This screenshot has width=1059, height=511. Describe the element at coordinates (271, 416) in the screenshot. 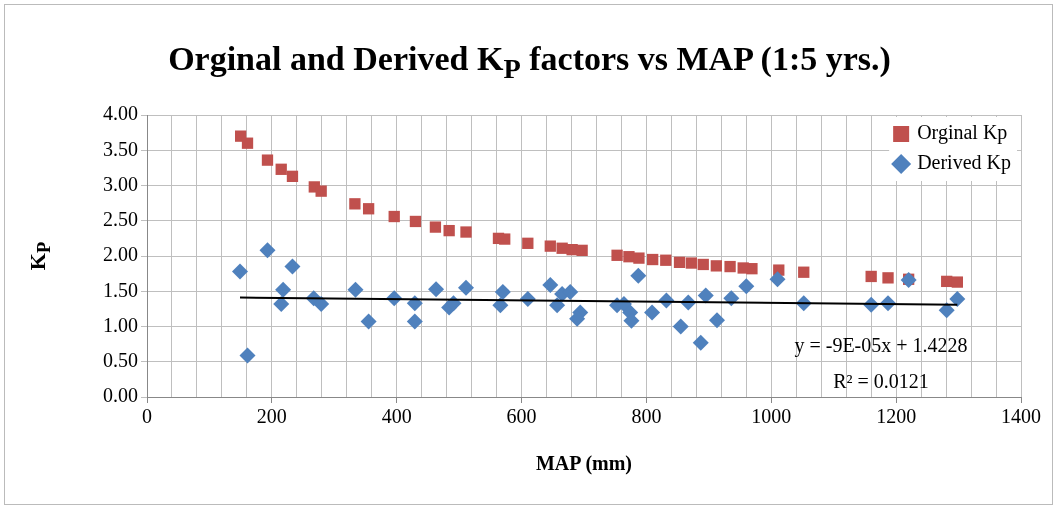

I see `x-tick-label: 200` at that location.